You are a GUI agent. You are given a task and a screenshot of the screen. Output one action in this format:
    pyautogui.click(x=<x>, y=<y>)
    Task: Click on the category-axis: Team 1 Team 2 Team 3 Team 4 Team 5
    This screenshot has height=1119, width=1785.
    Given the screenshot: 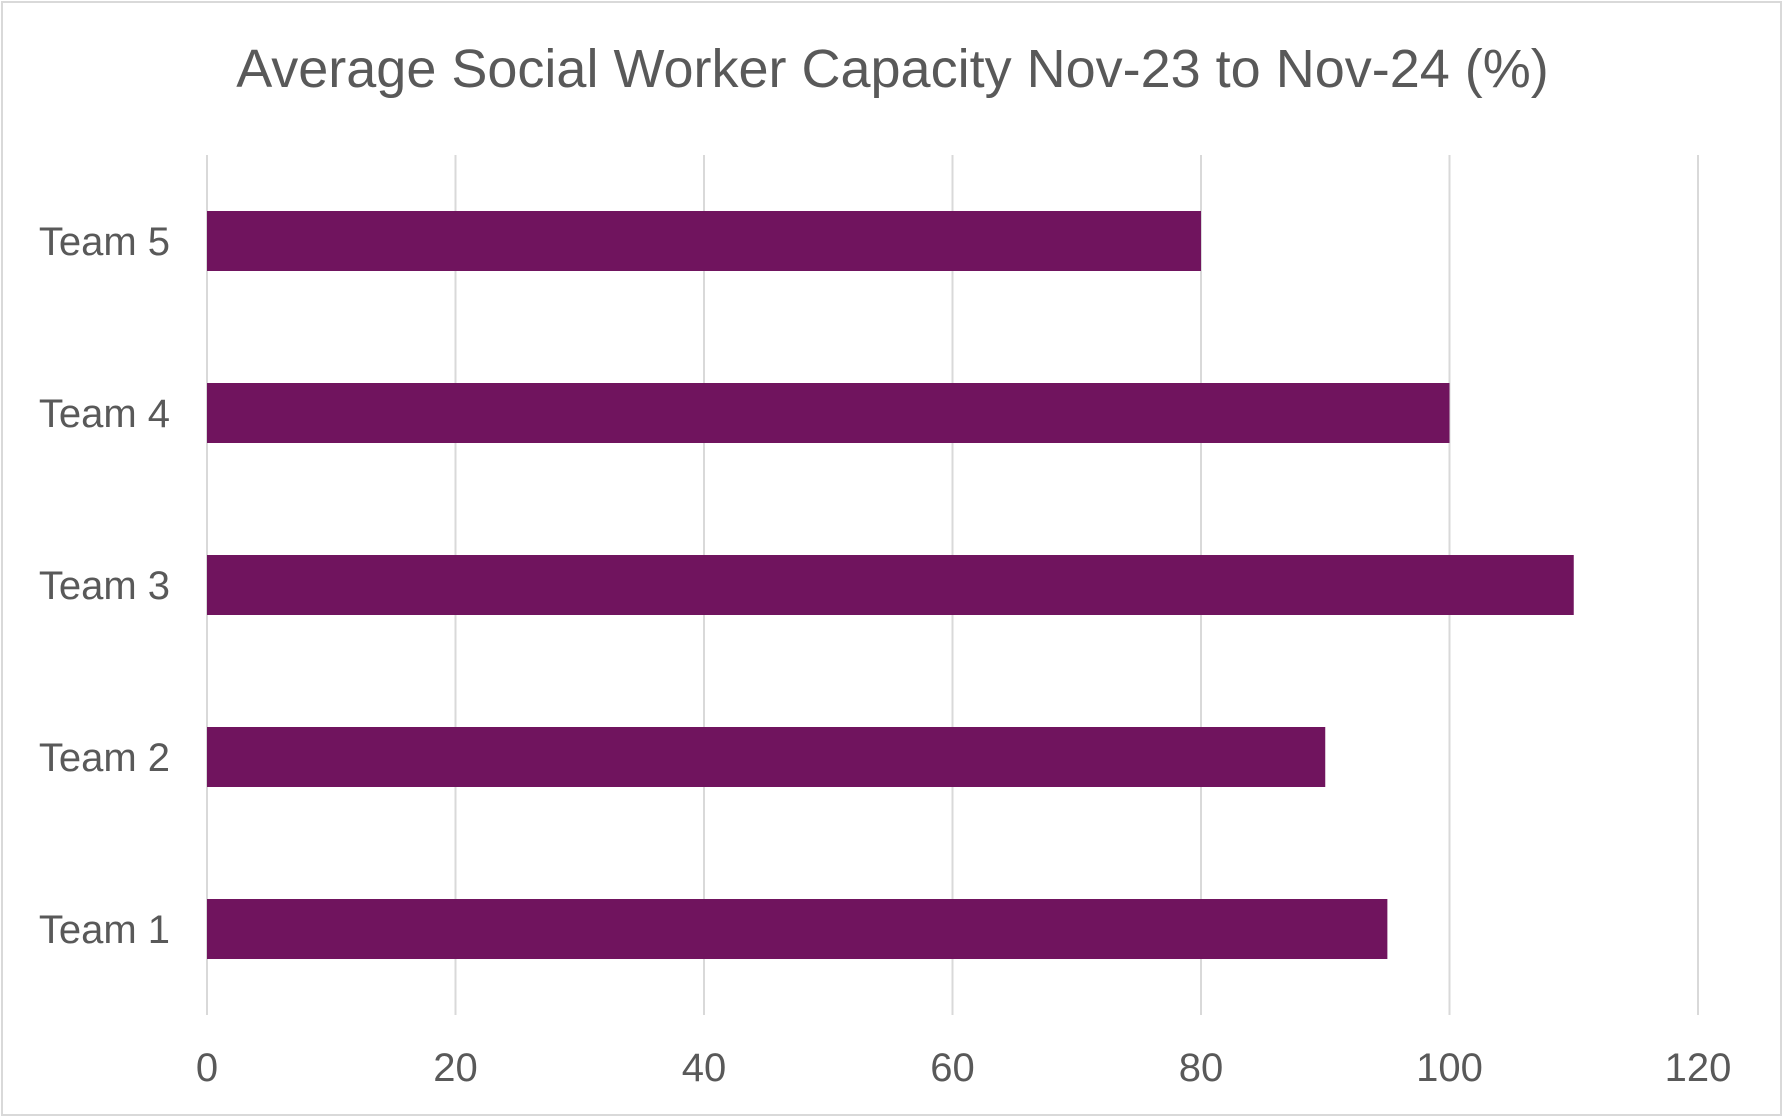 What is the action you would take?
    pyautogui.click(x=104, y=586)
    